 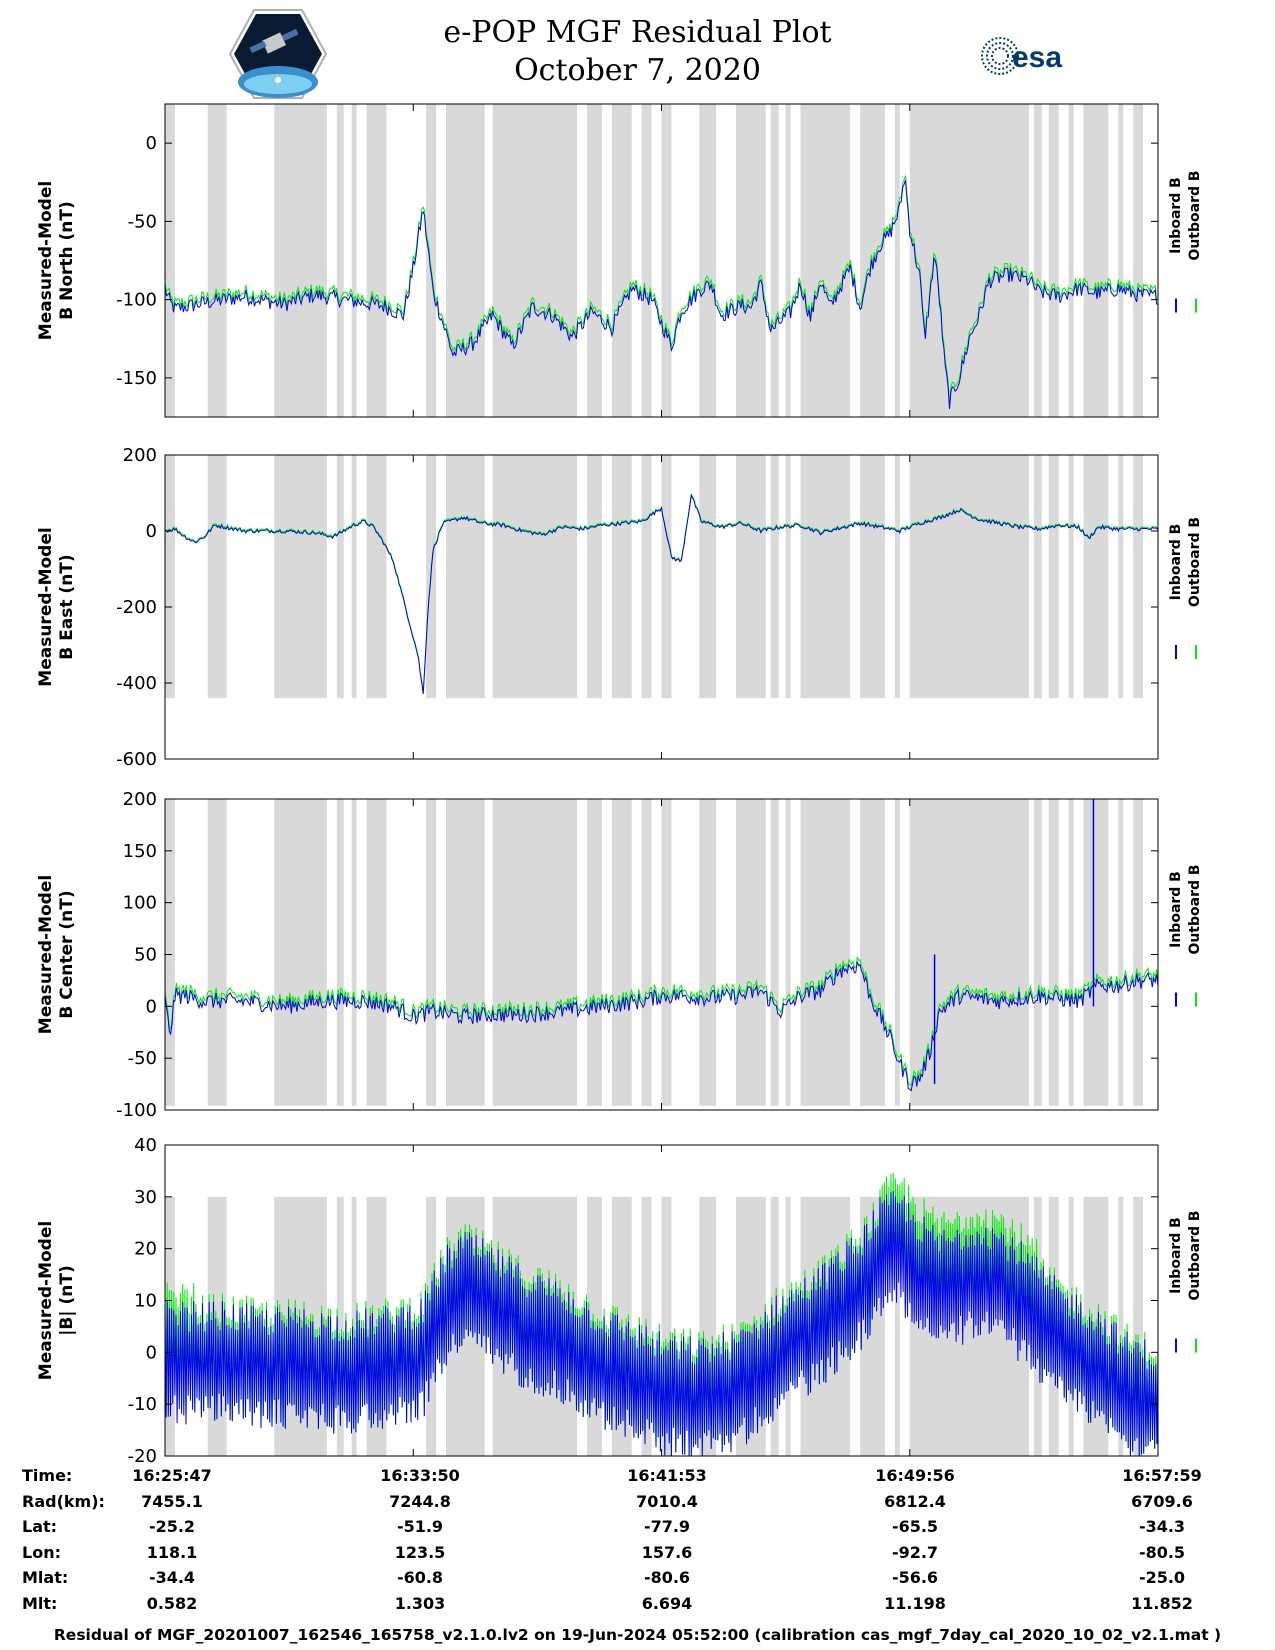 I want to click on y-tick-label: -150, so click(x=136, y=378).